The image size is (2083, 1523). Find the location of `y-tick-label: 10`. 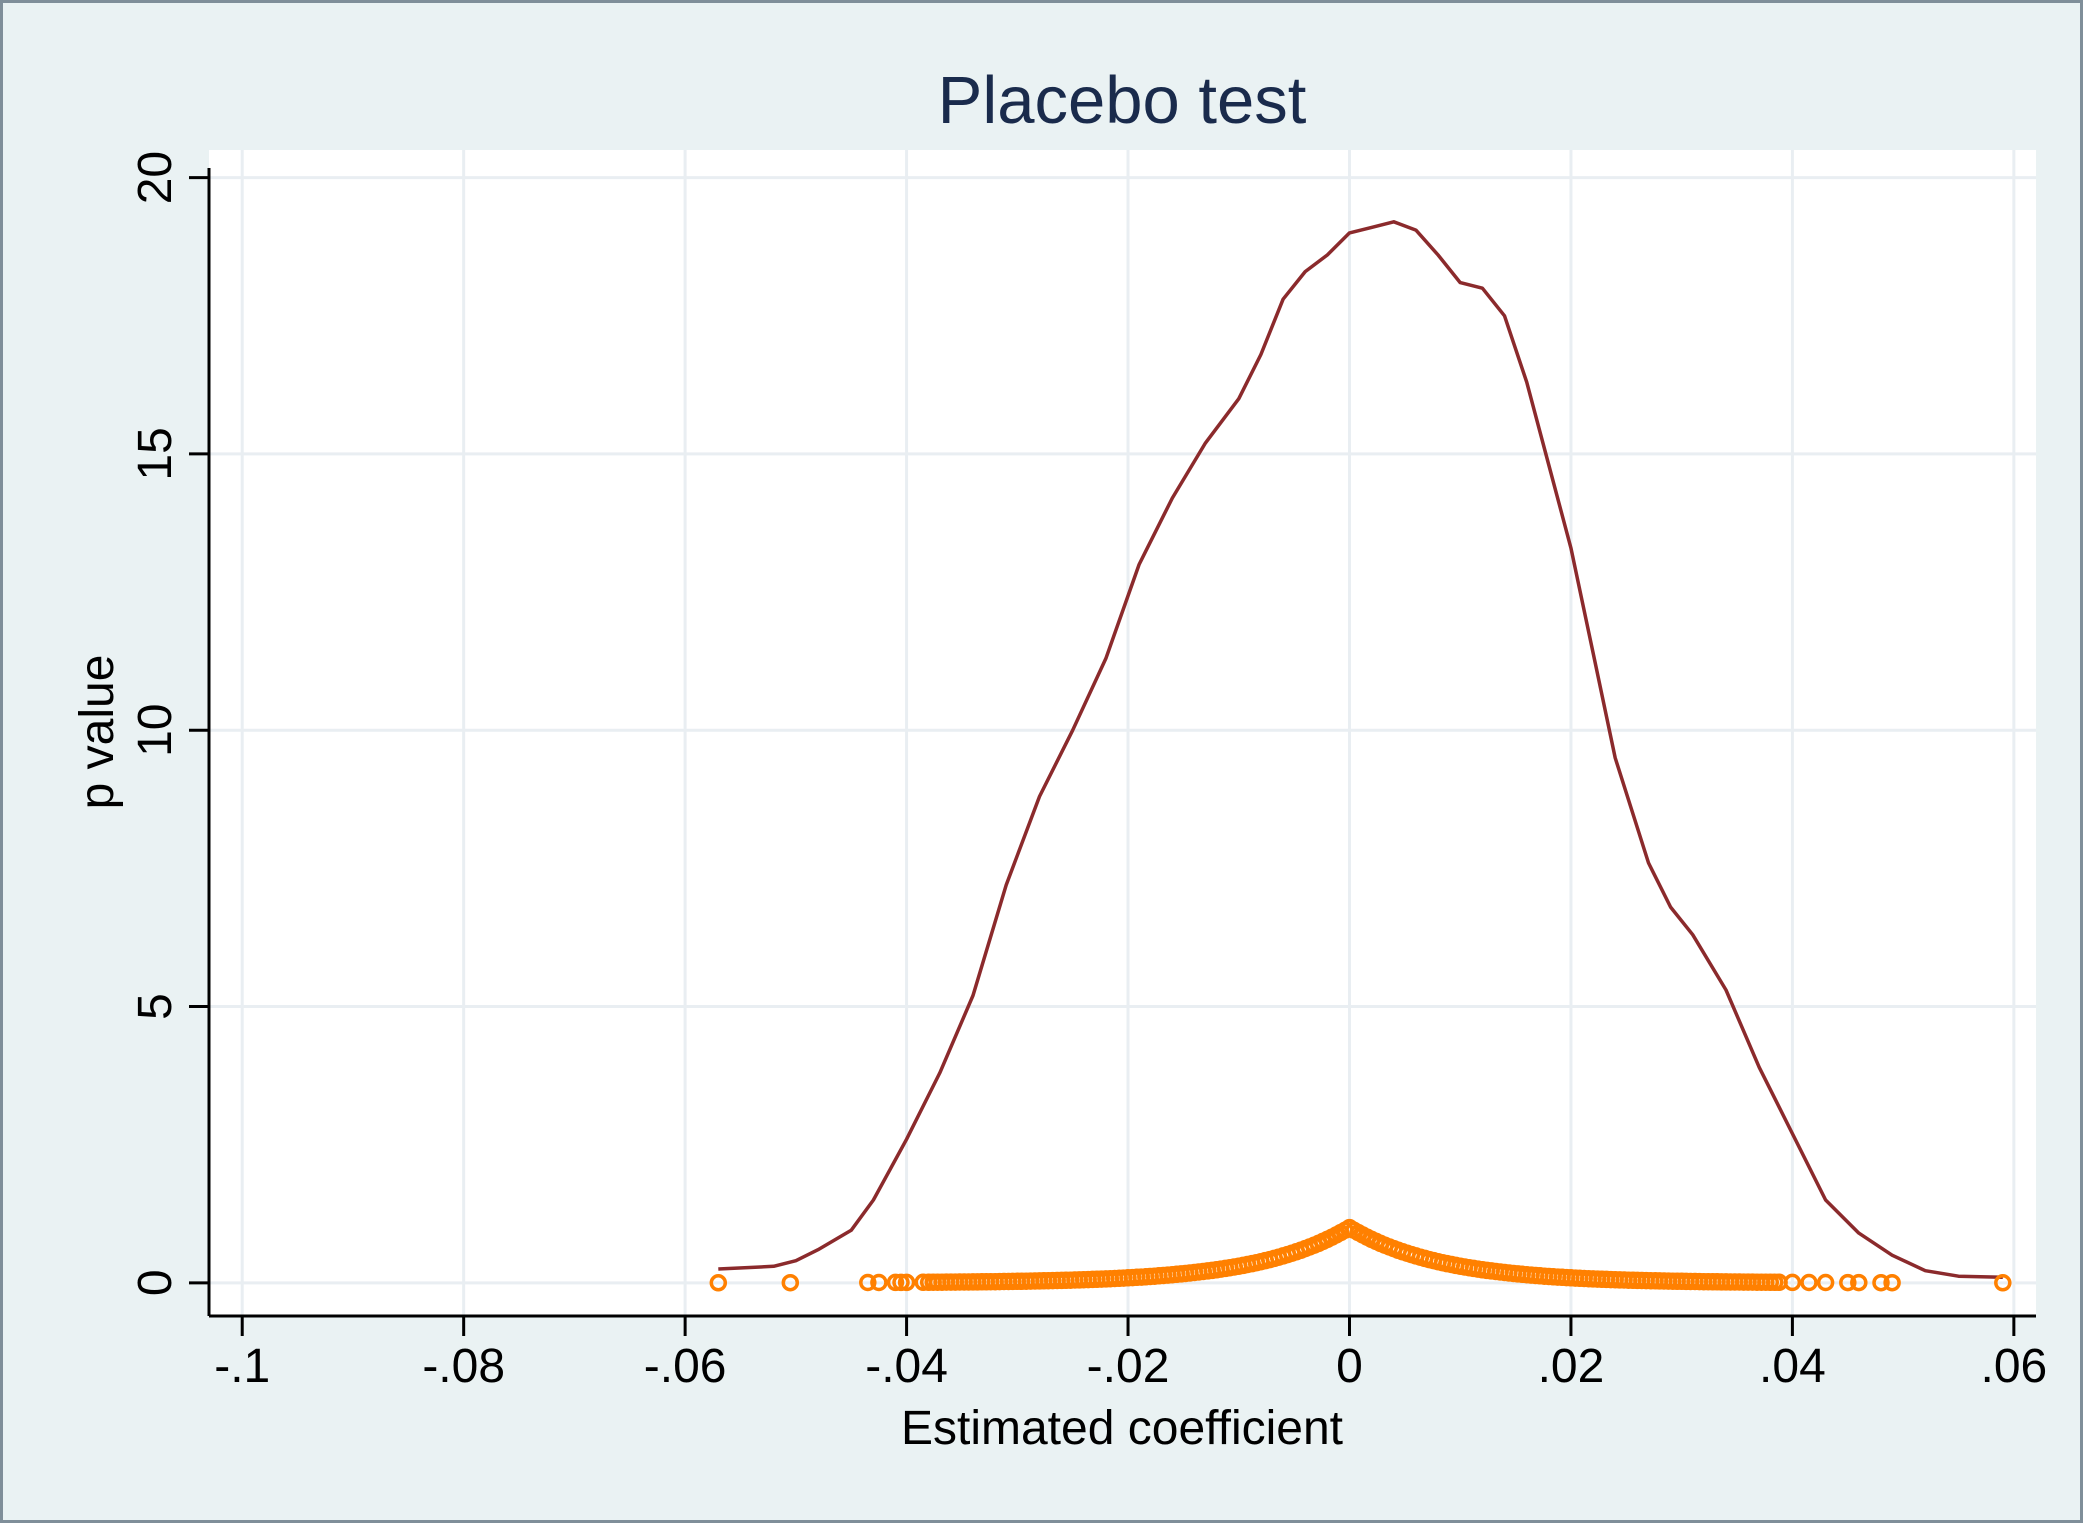

y-tick-label: 10 is located at coordinates (155, 730).